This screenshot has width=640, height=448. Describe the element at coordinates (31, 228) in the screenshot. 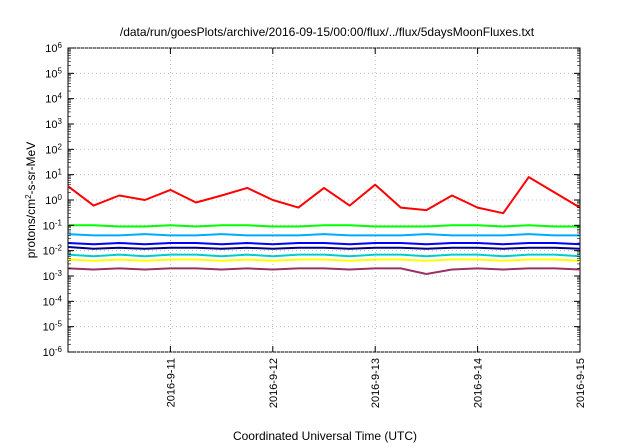

I see `y-label-base: protons/cm` at that location.